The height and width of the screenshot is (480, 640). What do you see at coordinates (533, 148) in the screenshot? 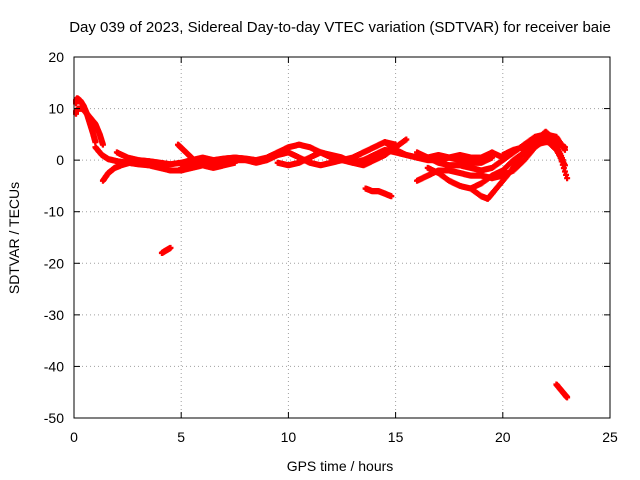
I see `series-track-late-e` at bounding box center [533, 148].